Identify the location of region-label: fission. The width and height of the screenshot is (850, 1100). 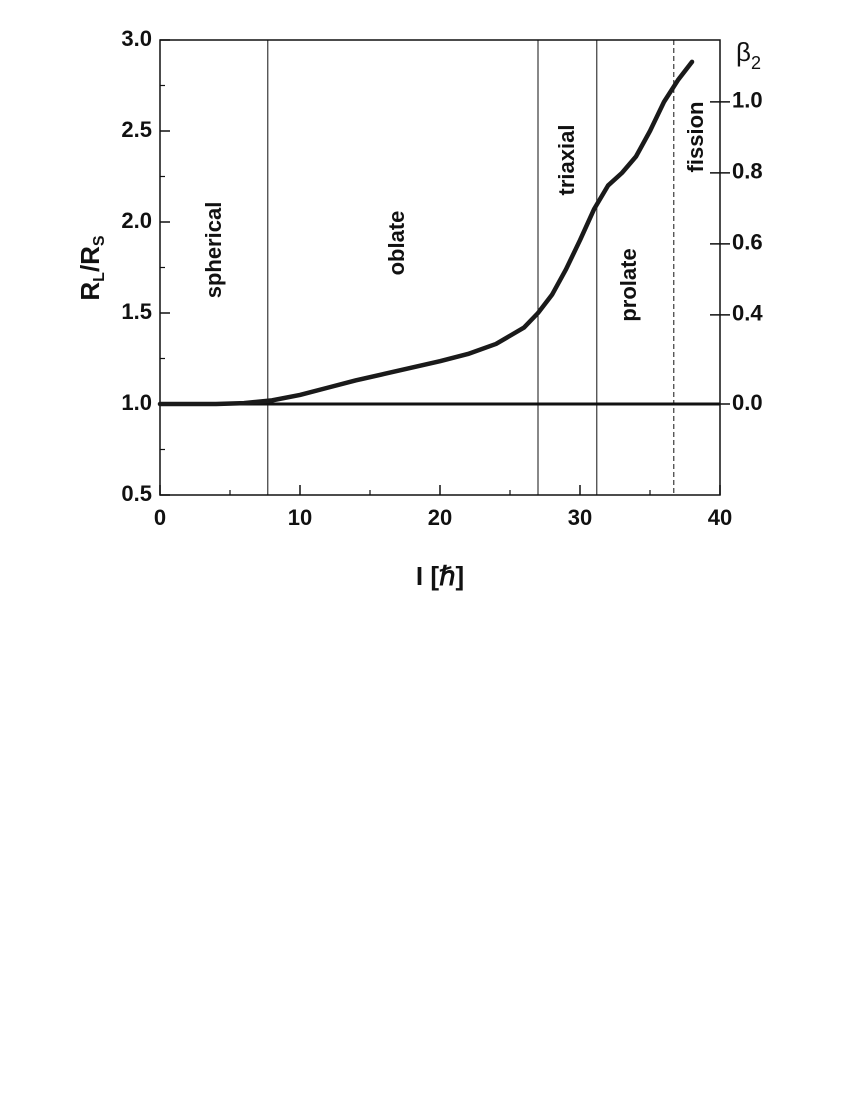
(695, 137).